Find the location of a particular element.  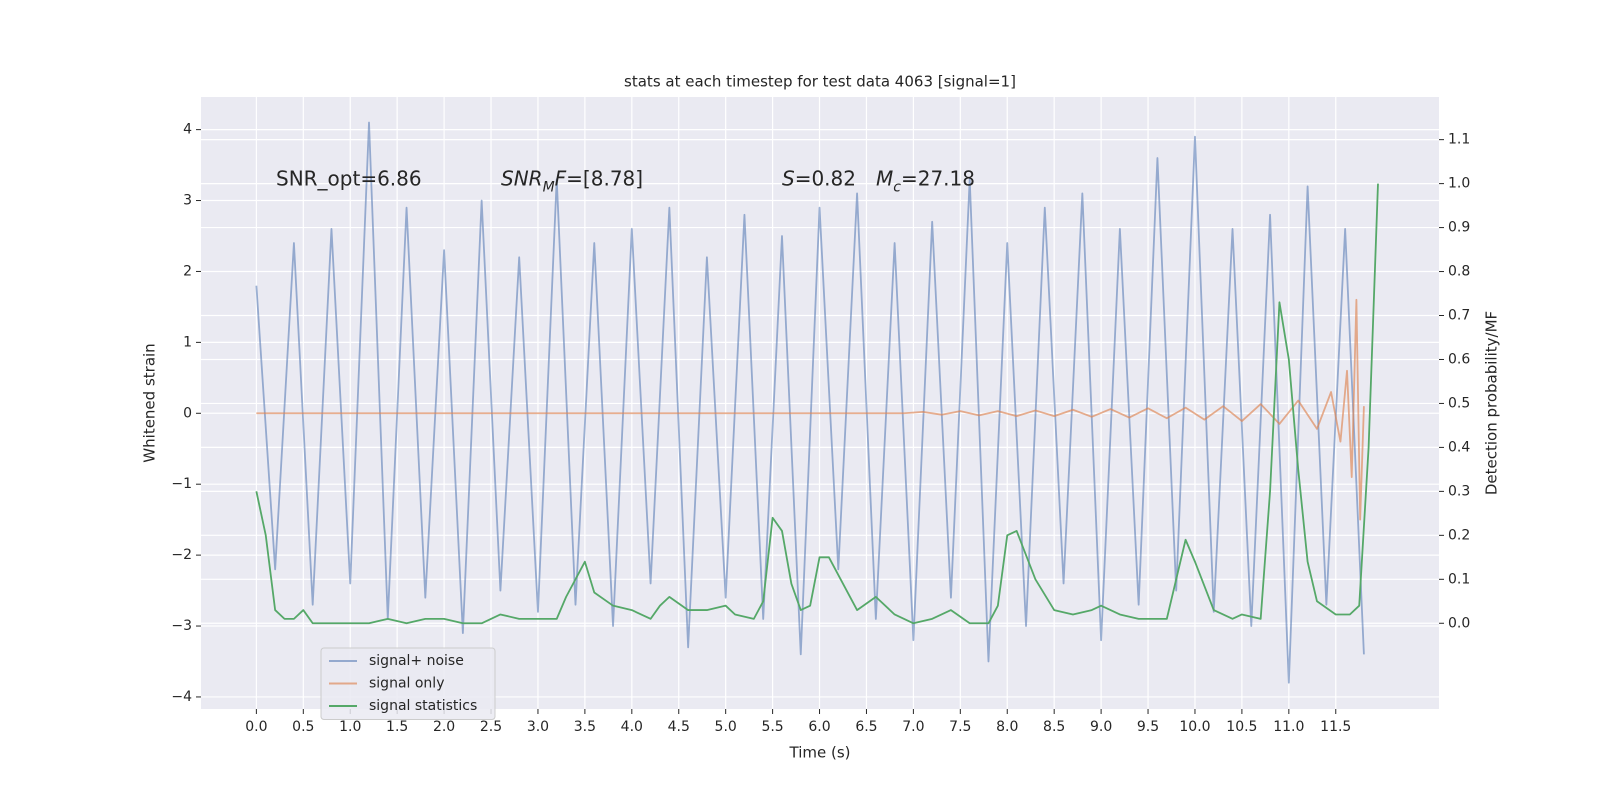

x-tick-label: 6.5 is located at coordinates (866, 727).